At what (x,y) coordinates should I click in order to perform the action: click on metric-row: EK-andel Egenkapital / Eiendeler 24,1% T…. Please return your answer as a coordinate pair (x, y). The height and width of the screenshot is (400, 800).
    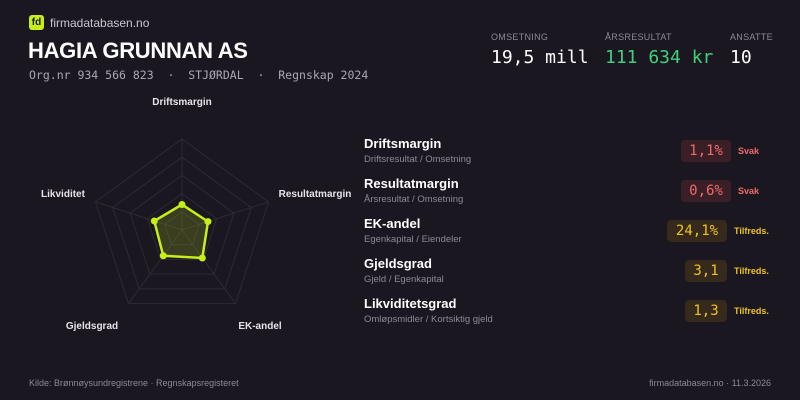
    Looking at the image, I should click on (574, 236).